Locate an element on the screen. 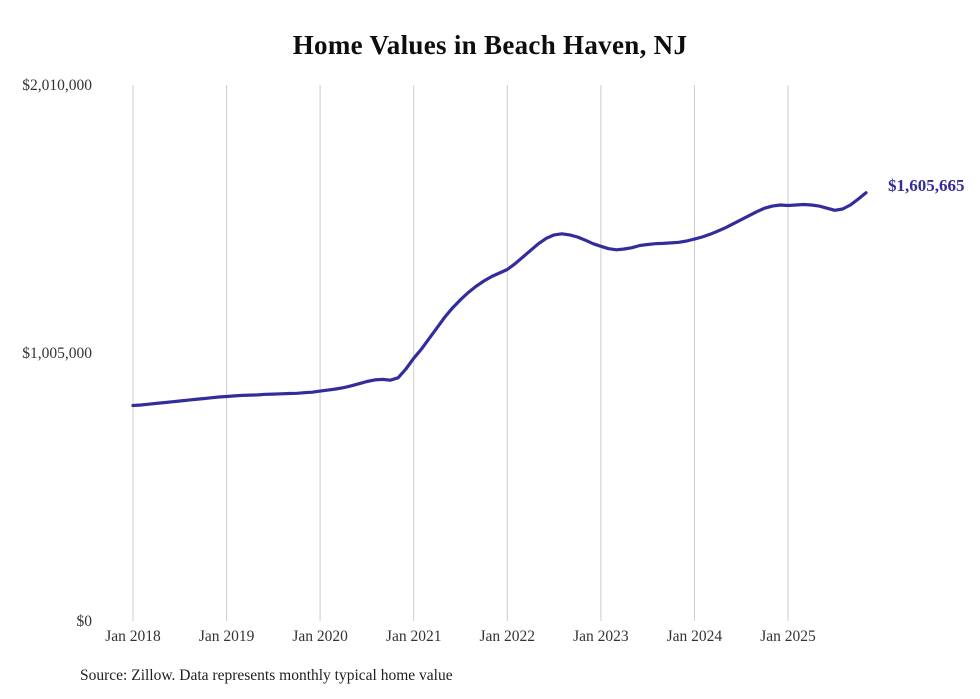  x-tick-label: Jan 2019 is located at coordinates (227, 636).